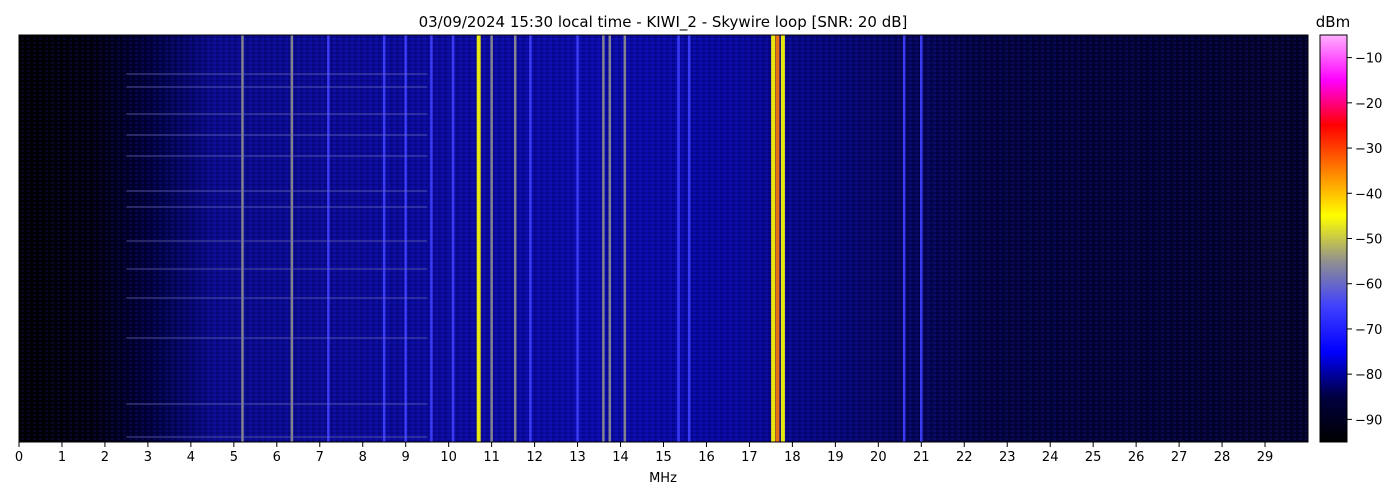  I want to click on cb-tick-label-4: −50, so click(1368, 240).